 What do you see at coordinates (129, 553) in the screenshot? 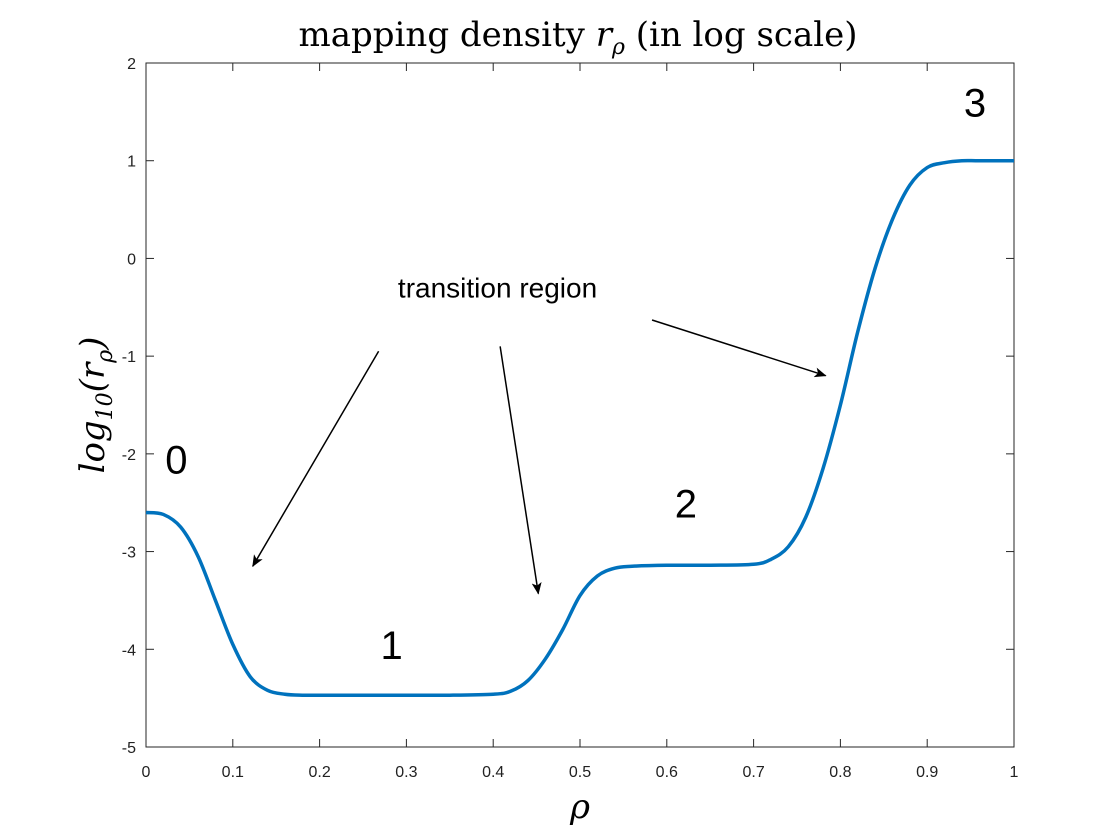
I see `y-tick-label: -3` at bounding box center [129, 553].